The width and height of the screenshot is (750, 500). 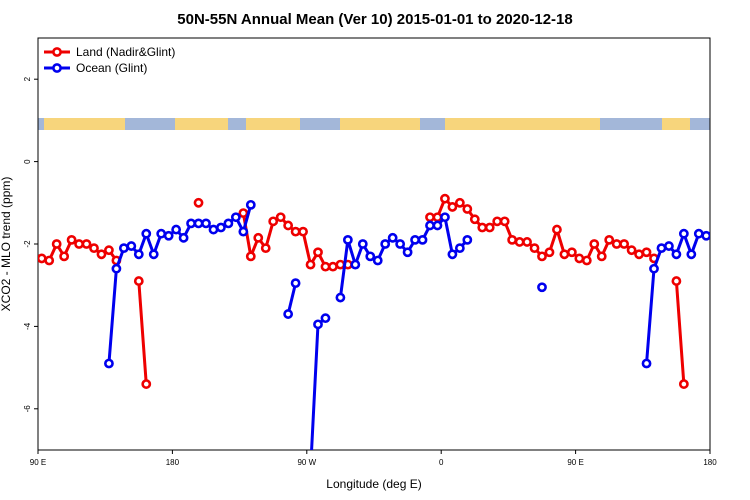 What do you see at coordinates (125, 52) in the screenshot?
I see `legend-label: Land (Nadir&Glint)` at bounding box center [125, 52].